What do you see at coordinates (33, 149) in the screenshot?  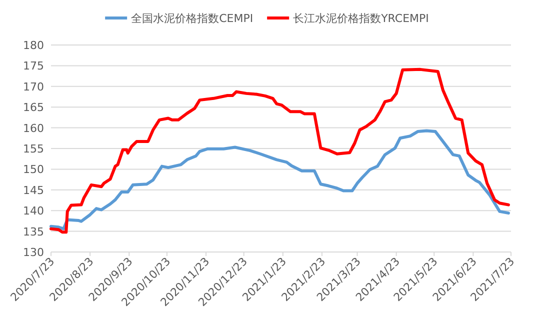 I see `y-tick-label: 155` at bounding box center [33, 149].